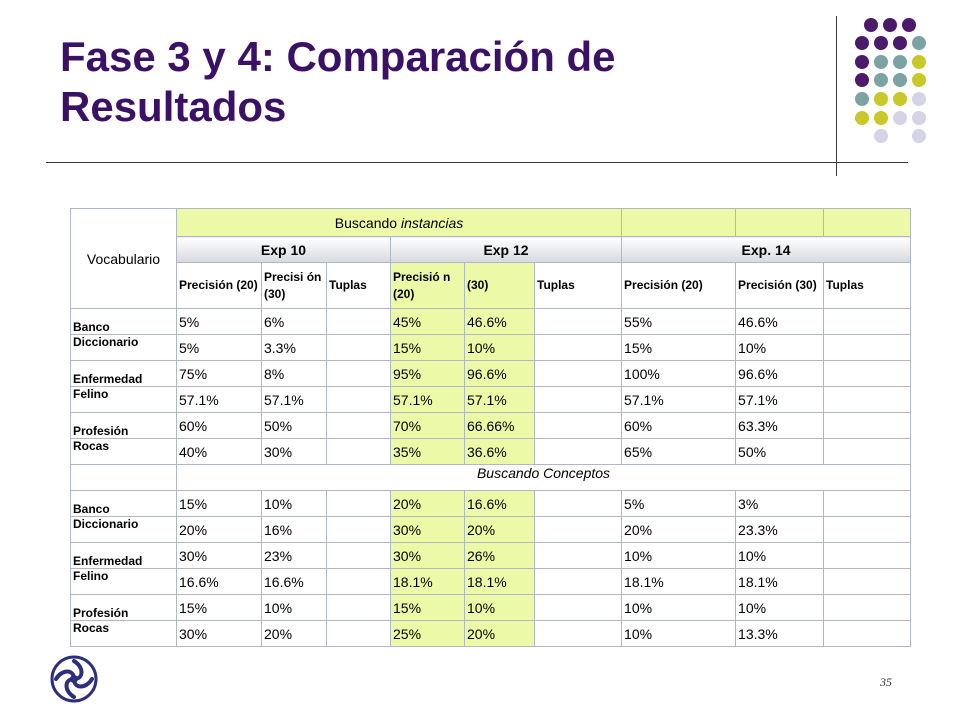 The width and height of the screenshot is (960, 720). What do you see at coordinates (338, 81) in the screenshot?
I see `slide-title: Fase 3 y 4: Comparación de Resultados` at bounding box center [338, 81].